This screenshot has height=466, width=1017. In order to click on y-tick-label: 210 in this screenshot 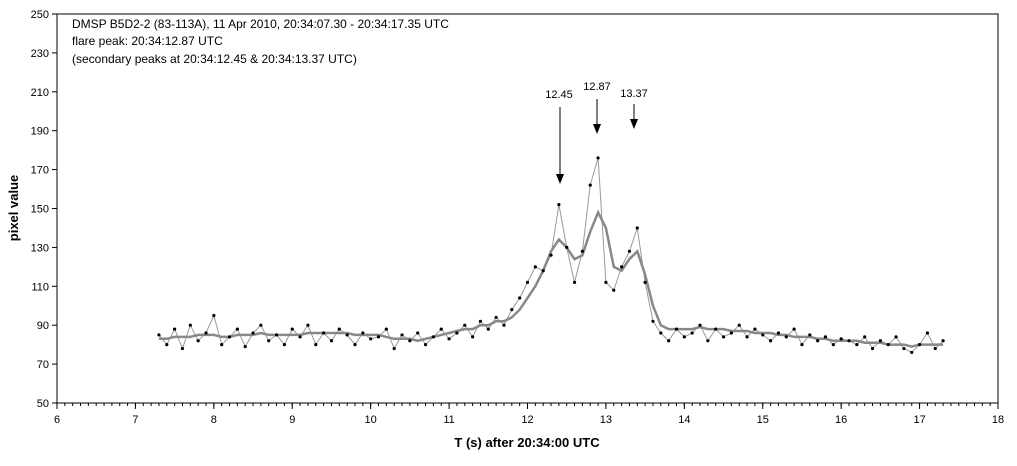, I will do `click(40, 93)`.